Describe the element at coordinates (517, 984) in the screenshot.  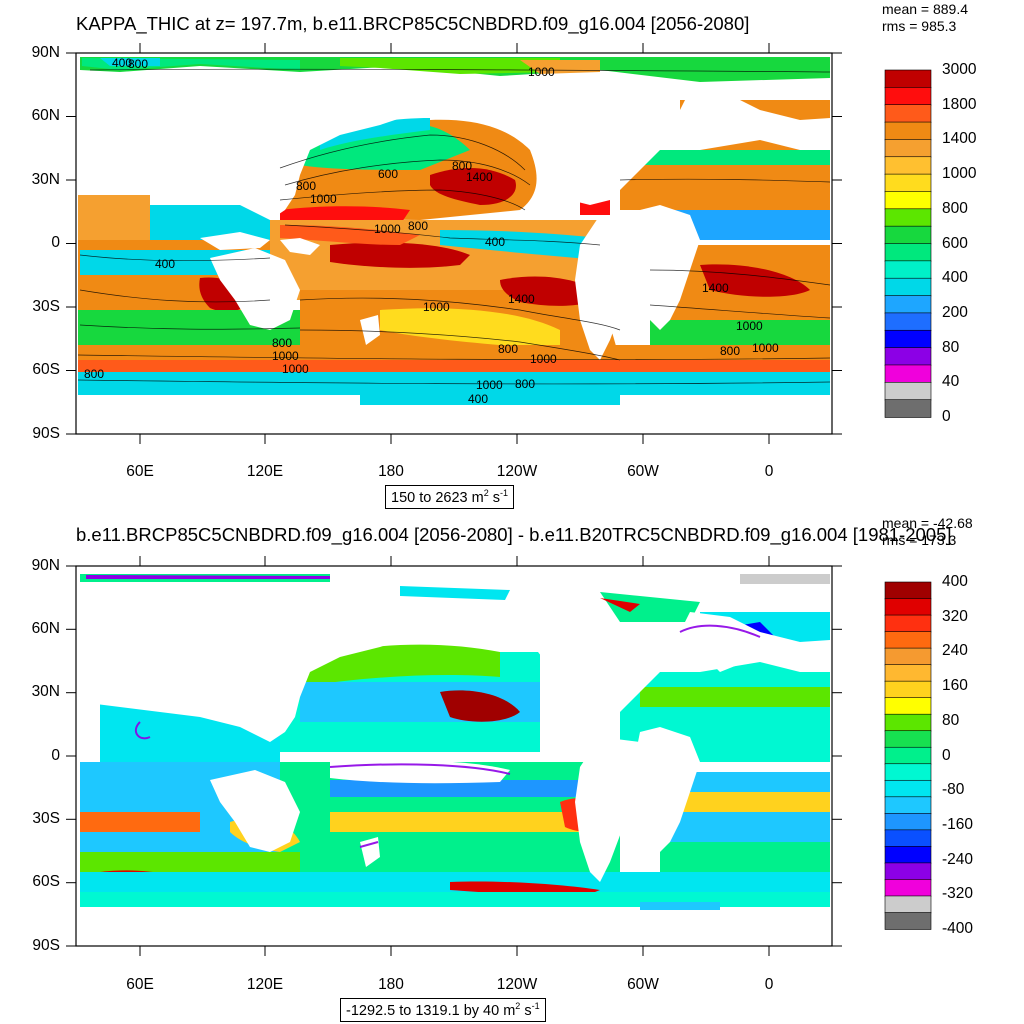
I see `bottom-lon-label: 120W` at that location.